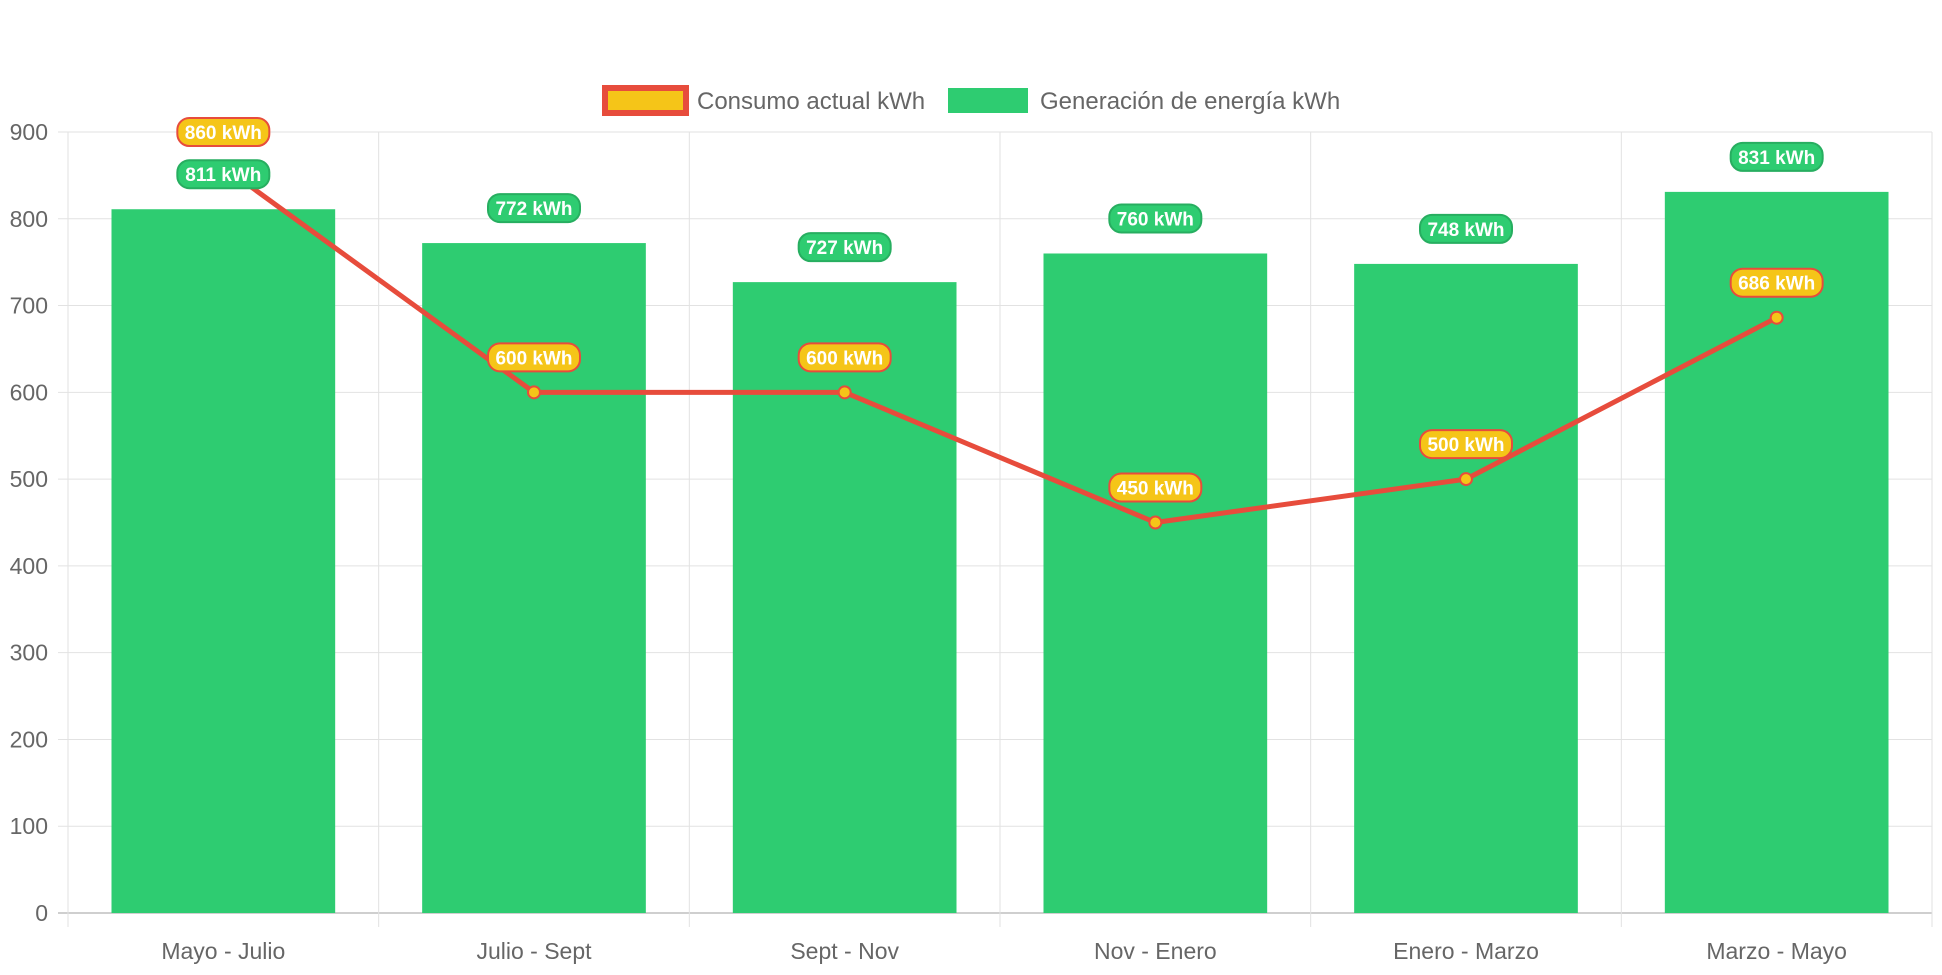 This screenshot has width=1942, height=975. I want to click on y-tick-label: 900, so click(29, 132).